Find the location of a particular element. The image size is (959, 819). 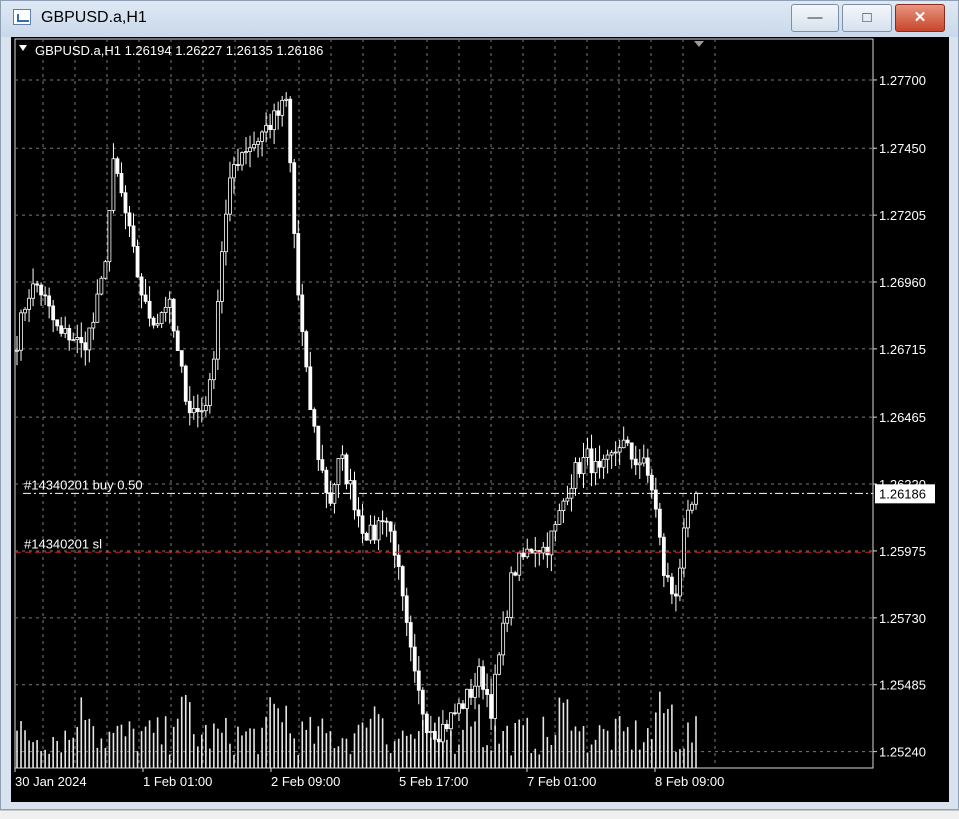

price-axis-label: 1.25240 is located at coordinates (902, 752).